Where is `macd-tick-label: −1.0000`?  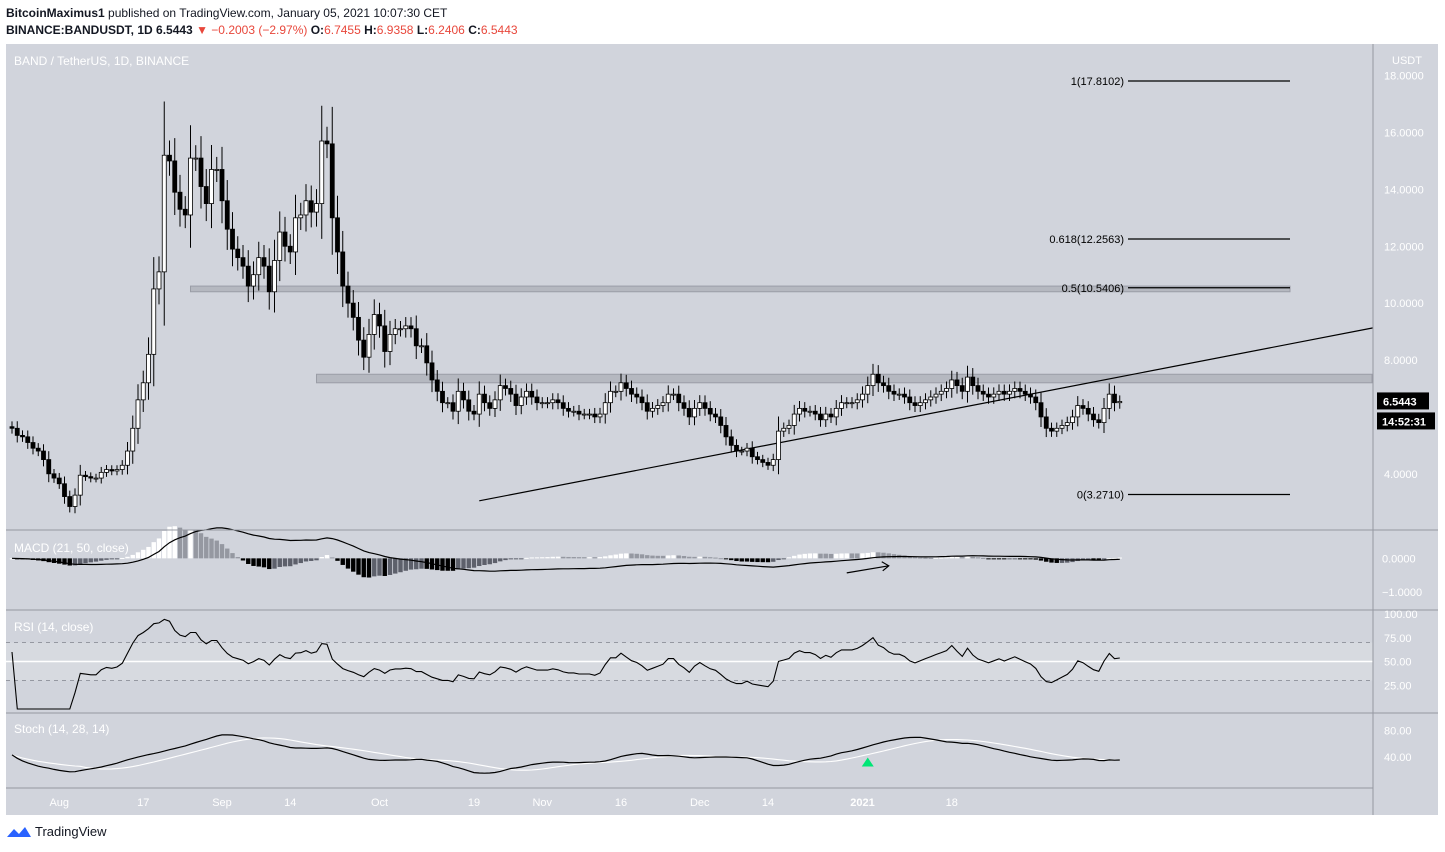 macd-tick-label: −1.0000 is located at coordinates (1402, 593).